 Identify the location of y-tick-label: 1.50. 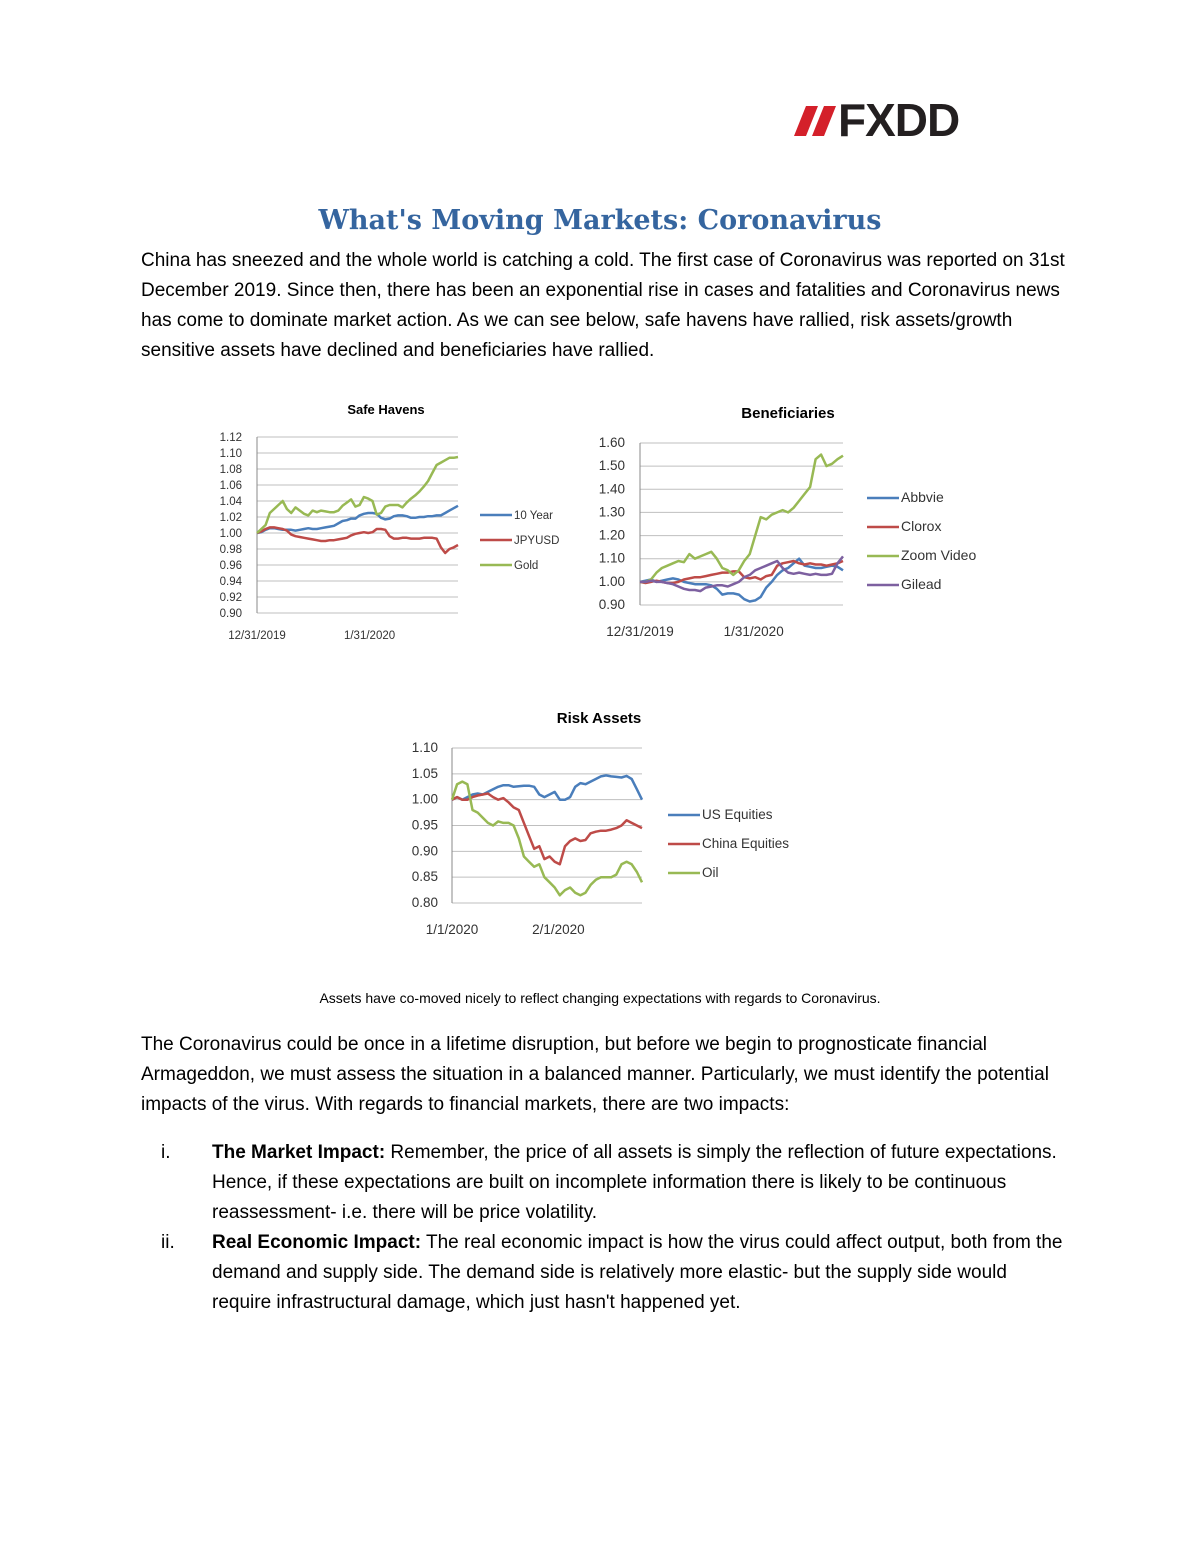
(612, 465).